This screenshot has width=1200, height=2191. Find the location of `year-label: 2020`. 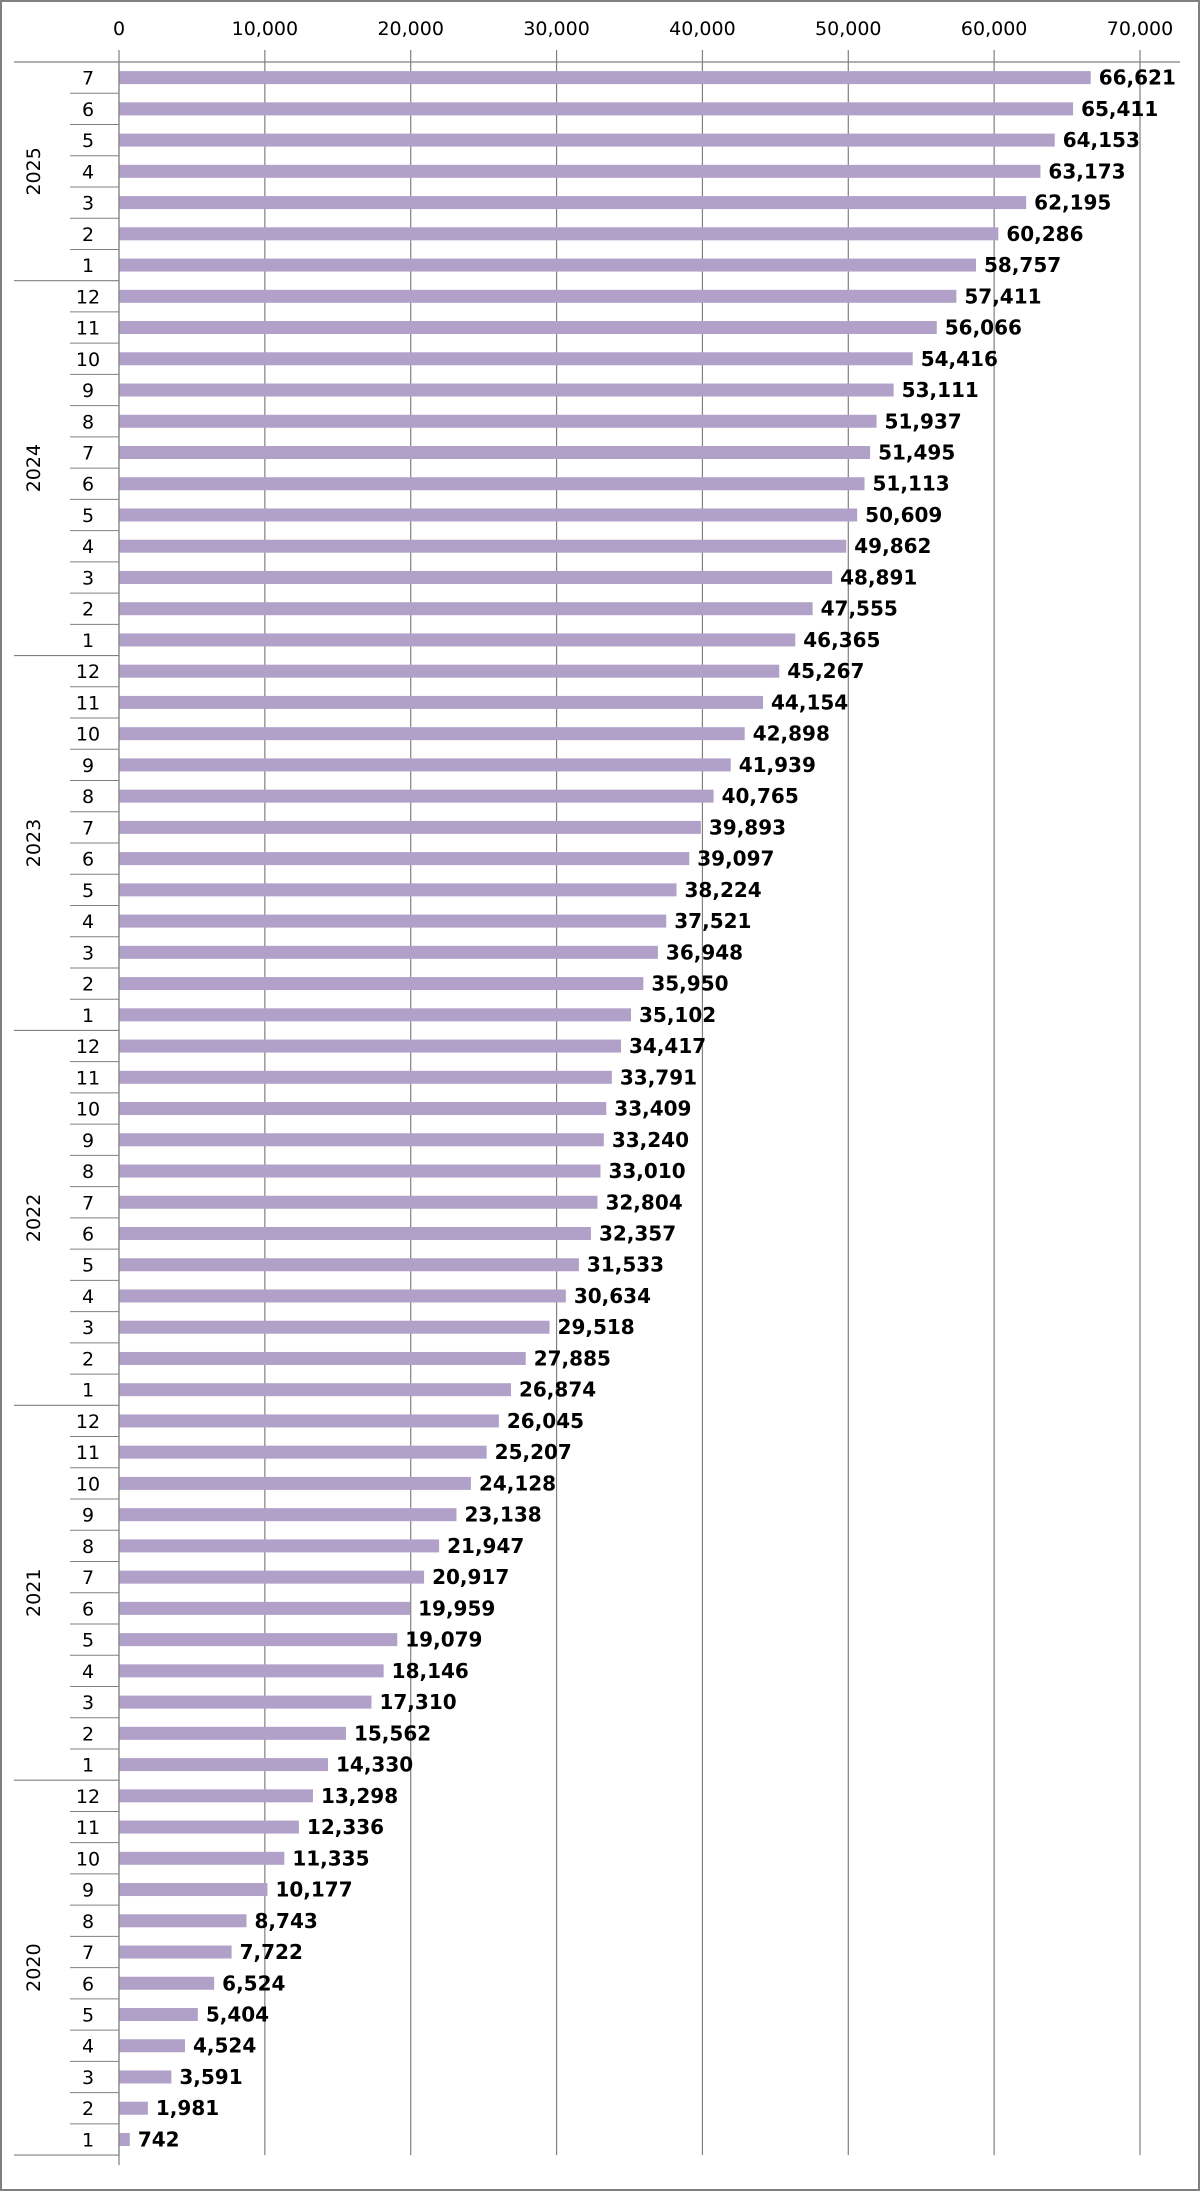

year-label: 2020 is located at coordinates (34, 1967).